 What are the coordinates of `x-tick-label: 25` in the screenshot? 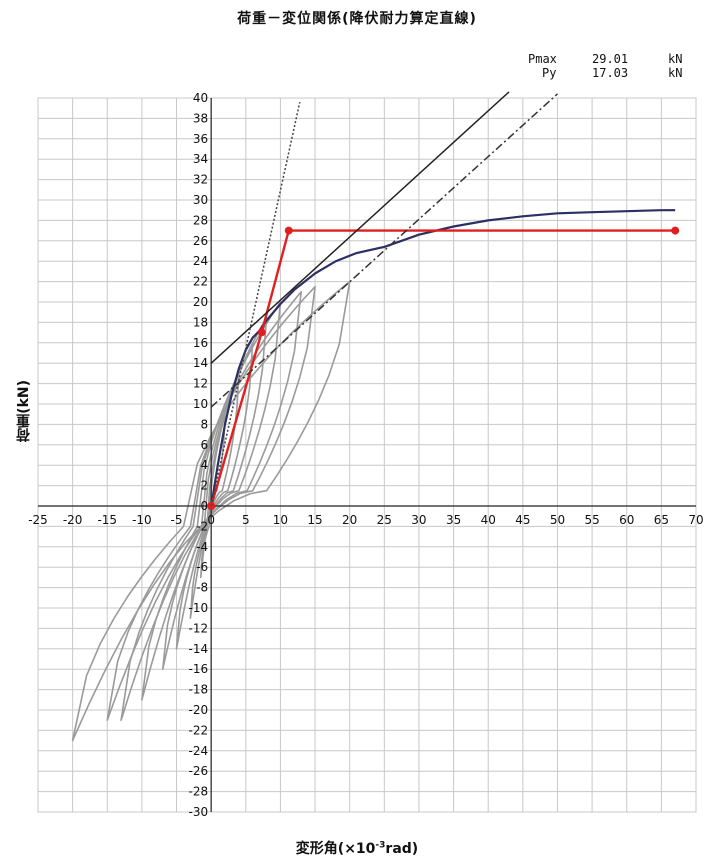 It's located at (384, 520).